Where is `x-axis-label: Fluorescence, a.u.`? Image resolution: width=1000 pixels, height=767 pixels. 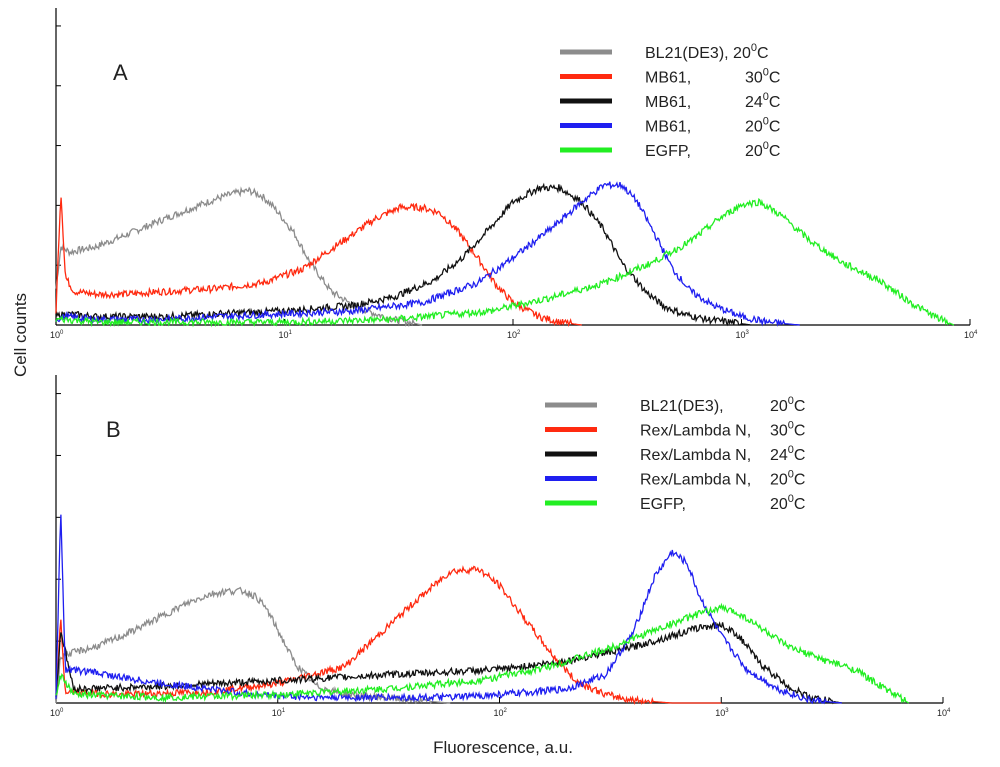 x-axis-label: Fluorescence, a.u. is located at coordinates (503, 747).